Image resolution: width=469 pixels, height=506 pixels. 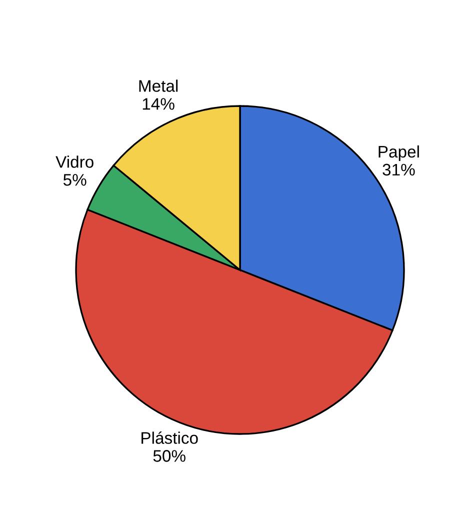 I want to click on slice-label: Papel, so click(x=398, y=153).